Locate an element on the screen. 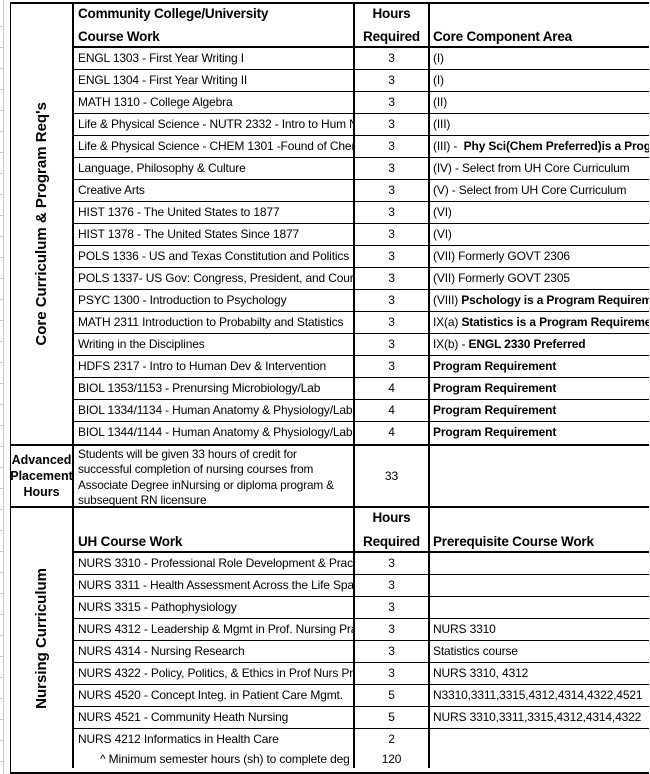  note-cell: (VII) Formerly GOVT 2305 is located at coordinates (539, 278).